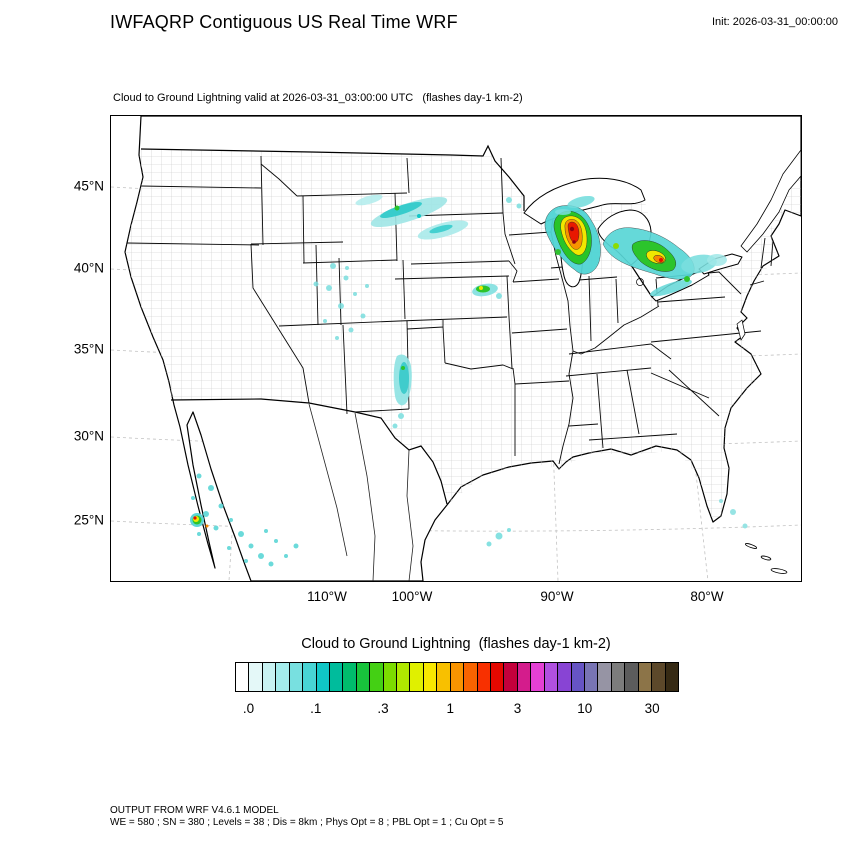 The image size is (850, 850). I want to click on colorbar-tick-label: 1, so click(450, 708).